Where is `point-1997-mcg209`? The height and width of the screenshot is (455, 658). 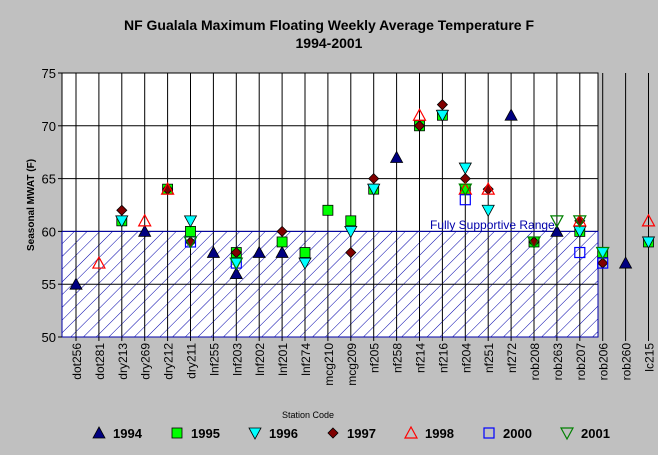 point-1997-mcg209 is located at coordinates (351, 252).